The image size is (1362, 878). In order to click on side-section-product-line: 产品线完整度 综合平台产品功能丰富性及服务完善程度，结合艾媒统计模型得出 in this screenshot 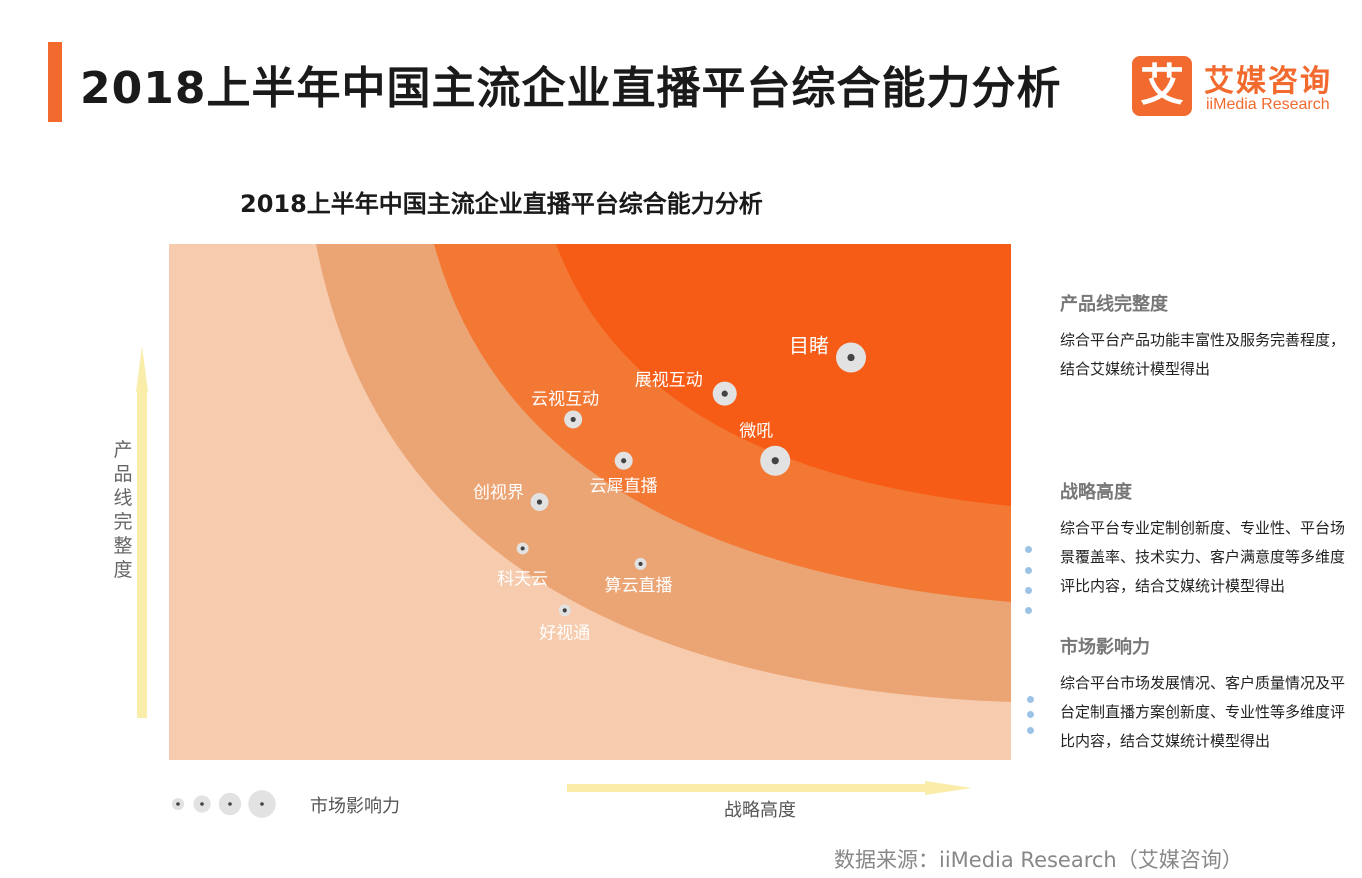, I will do `click(1208, 337)`.